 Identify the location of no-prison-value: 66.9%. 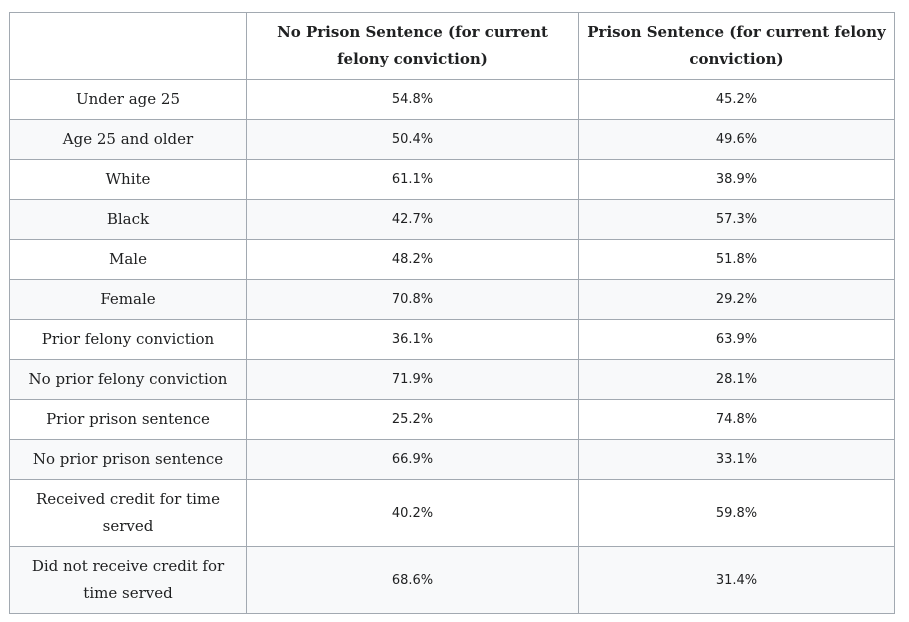
(412, 459).